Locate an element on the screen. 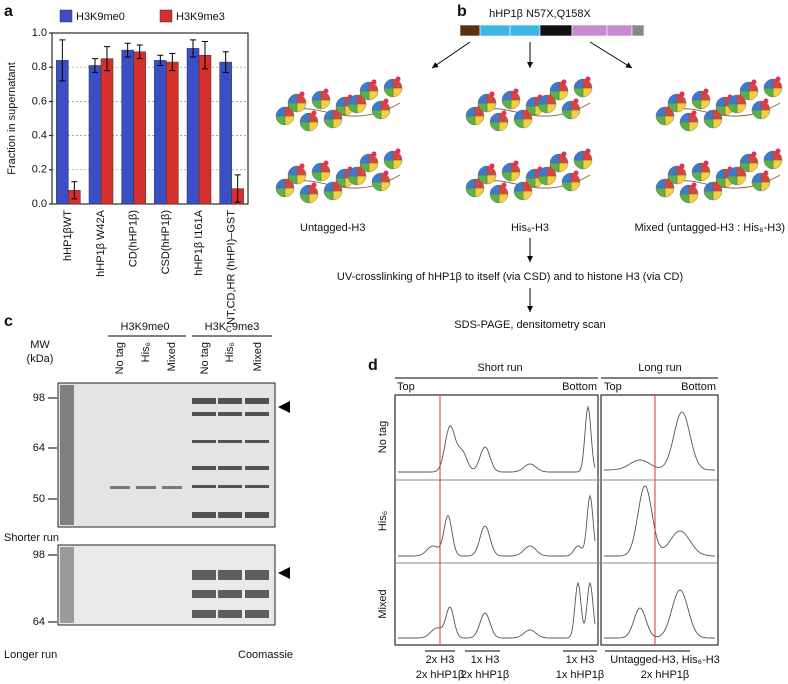  mw-label: 98 is located at coordinates (39, 398).